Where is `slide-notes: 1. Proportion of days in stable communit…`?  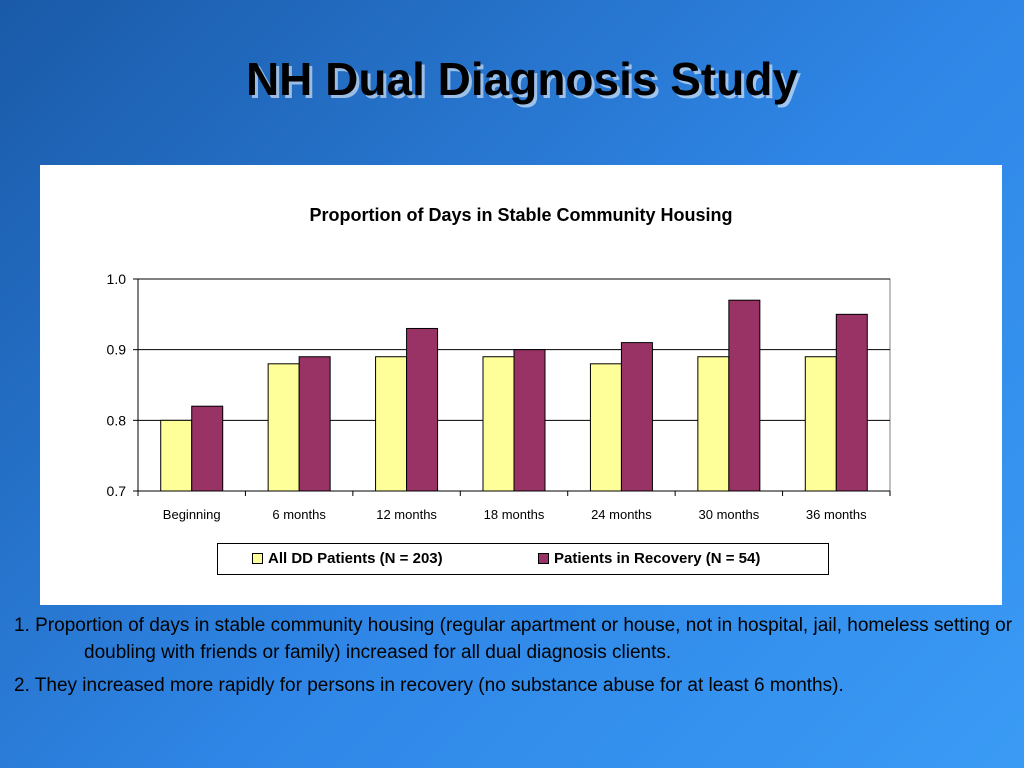 slide-notes: 1. Proportion of days in stable communit… is located at coordinates (514, 658).